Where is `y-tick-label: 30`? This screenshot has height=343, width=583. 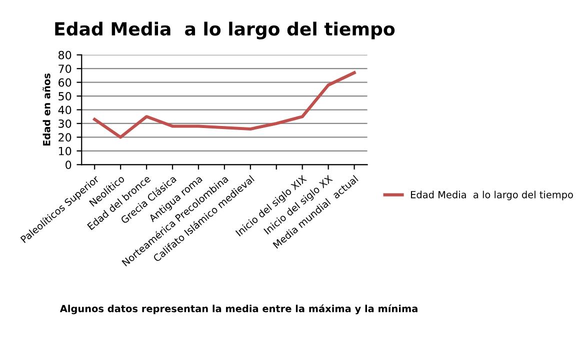
y-tick-label: 30 is located at coordinates (65, 123).